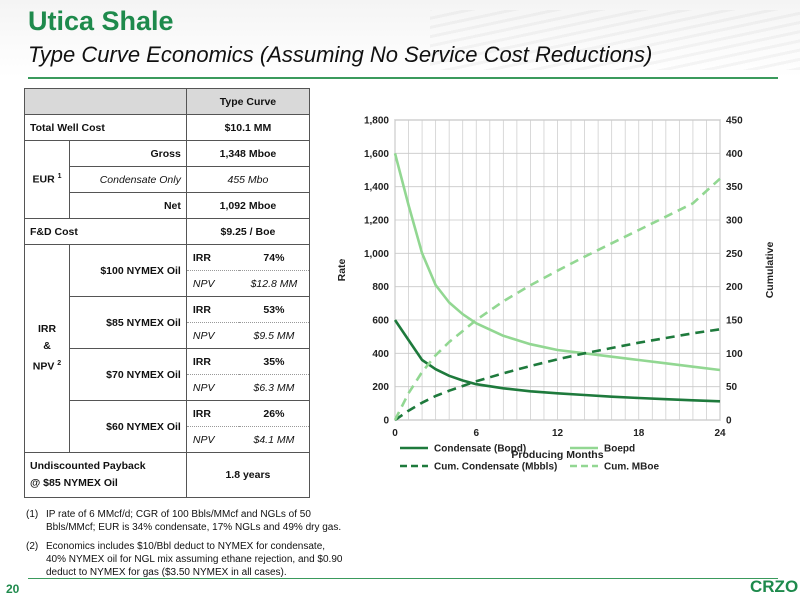  What do you see at coordinates (248, 153) in the screenshot?
I see `value-eur-gross: 1,348 Mboe` at bounding box center [248, 153].